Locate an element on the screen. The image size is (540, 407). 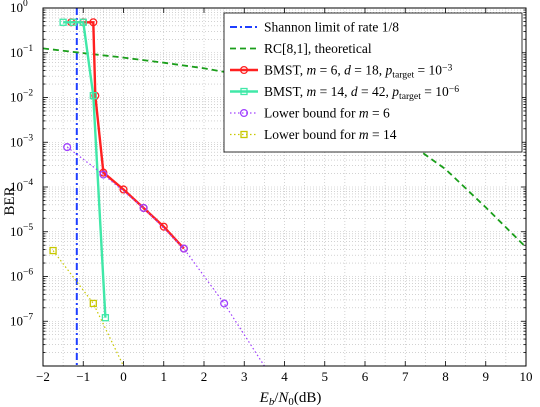
x-tick-label: 1 is located at coordinates (164, 376).